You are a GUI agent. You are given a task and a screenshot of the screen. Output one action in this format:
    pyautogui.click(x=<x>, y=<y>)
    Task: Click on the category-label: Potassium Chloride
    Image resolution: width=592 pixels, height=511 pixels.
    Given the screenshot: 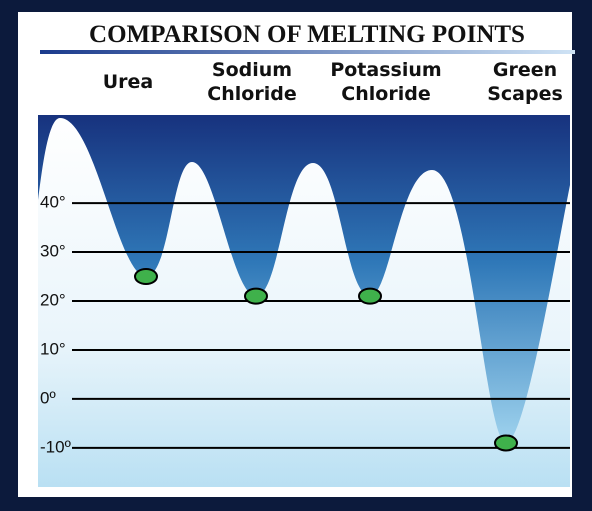 What is the action you would take?
    pyautogui.click(x=385, y=82)
    